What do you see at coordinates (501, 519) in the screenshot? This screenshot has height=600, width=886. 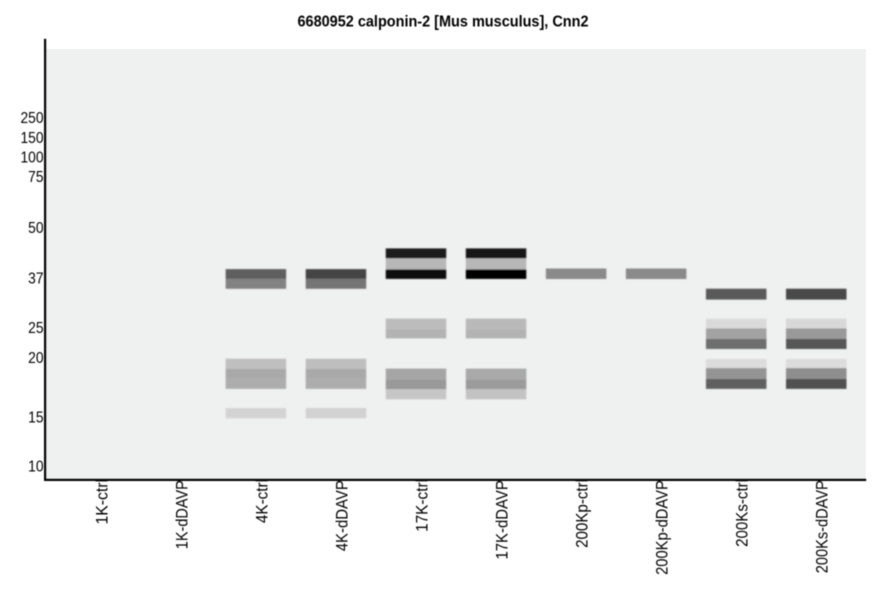 I see `svg-text: 17K-dDAVP` at bounding box center [501, 519].